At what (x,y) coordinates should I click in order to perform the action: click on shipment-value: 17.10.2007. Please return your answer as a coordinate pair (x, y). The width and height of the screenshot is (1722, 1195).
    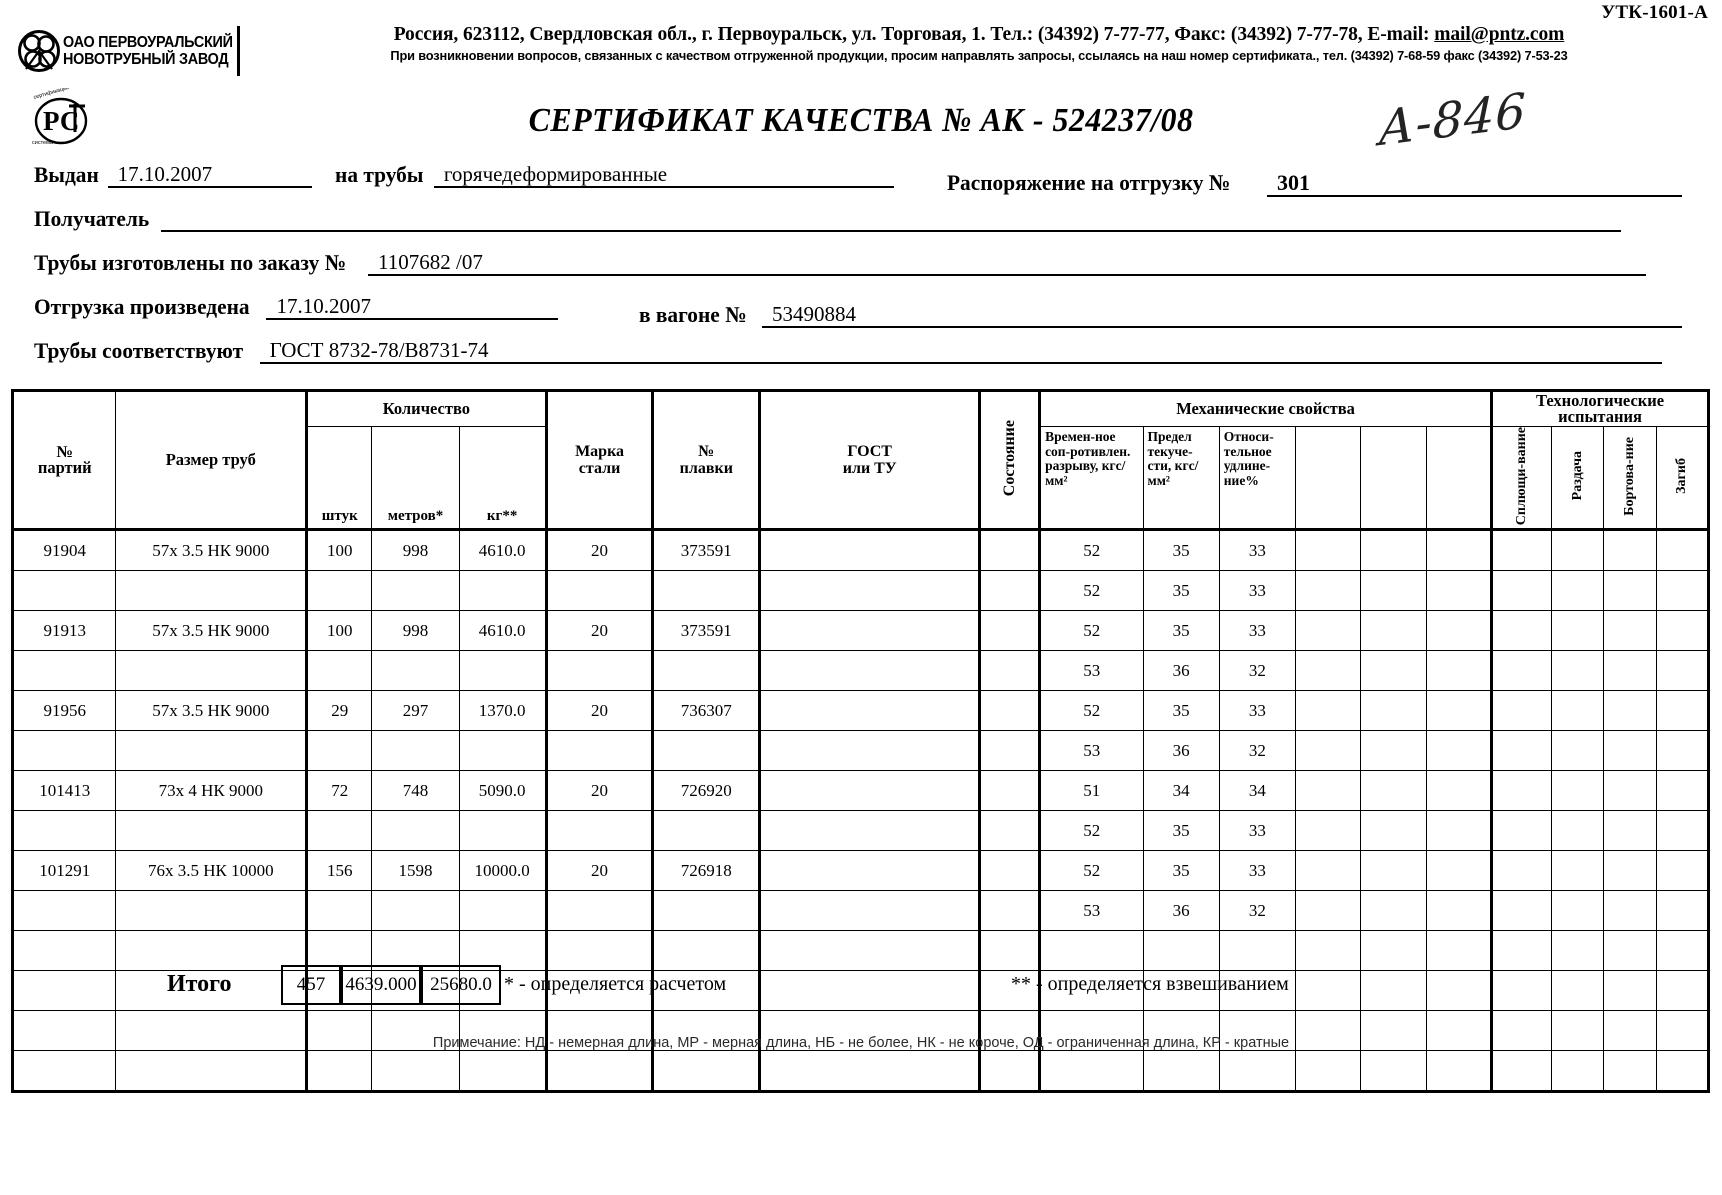
    Looking at the image, I should click on (412, 307).